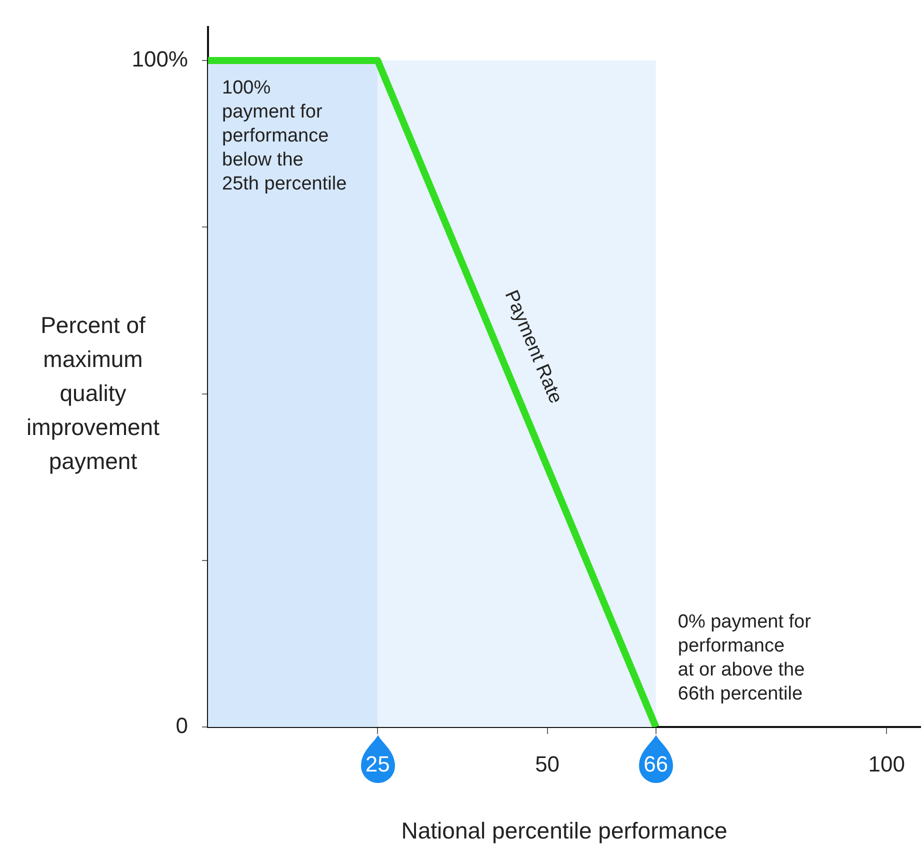 The image size is (923, 850). What do you see at coordinates (284, 135) in the screenshot?
I see `annotation: 100% payment for performance below the 25th percentile` at bounding box center [284, 135].